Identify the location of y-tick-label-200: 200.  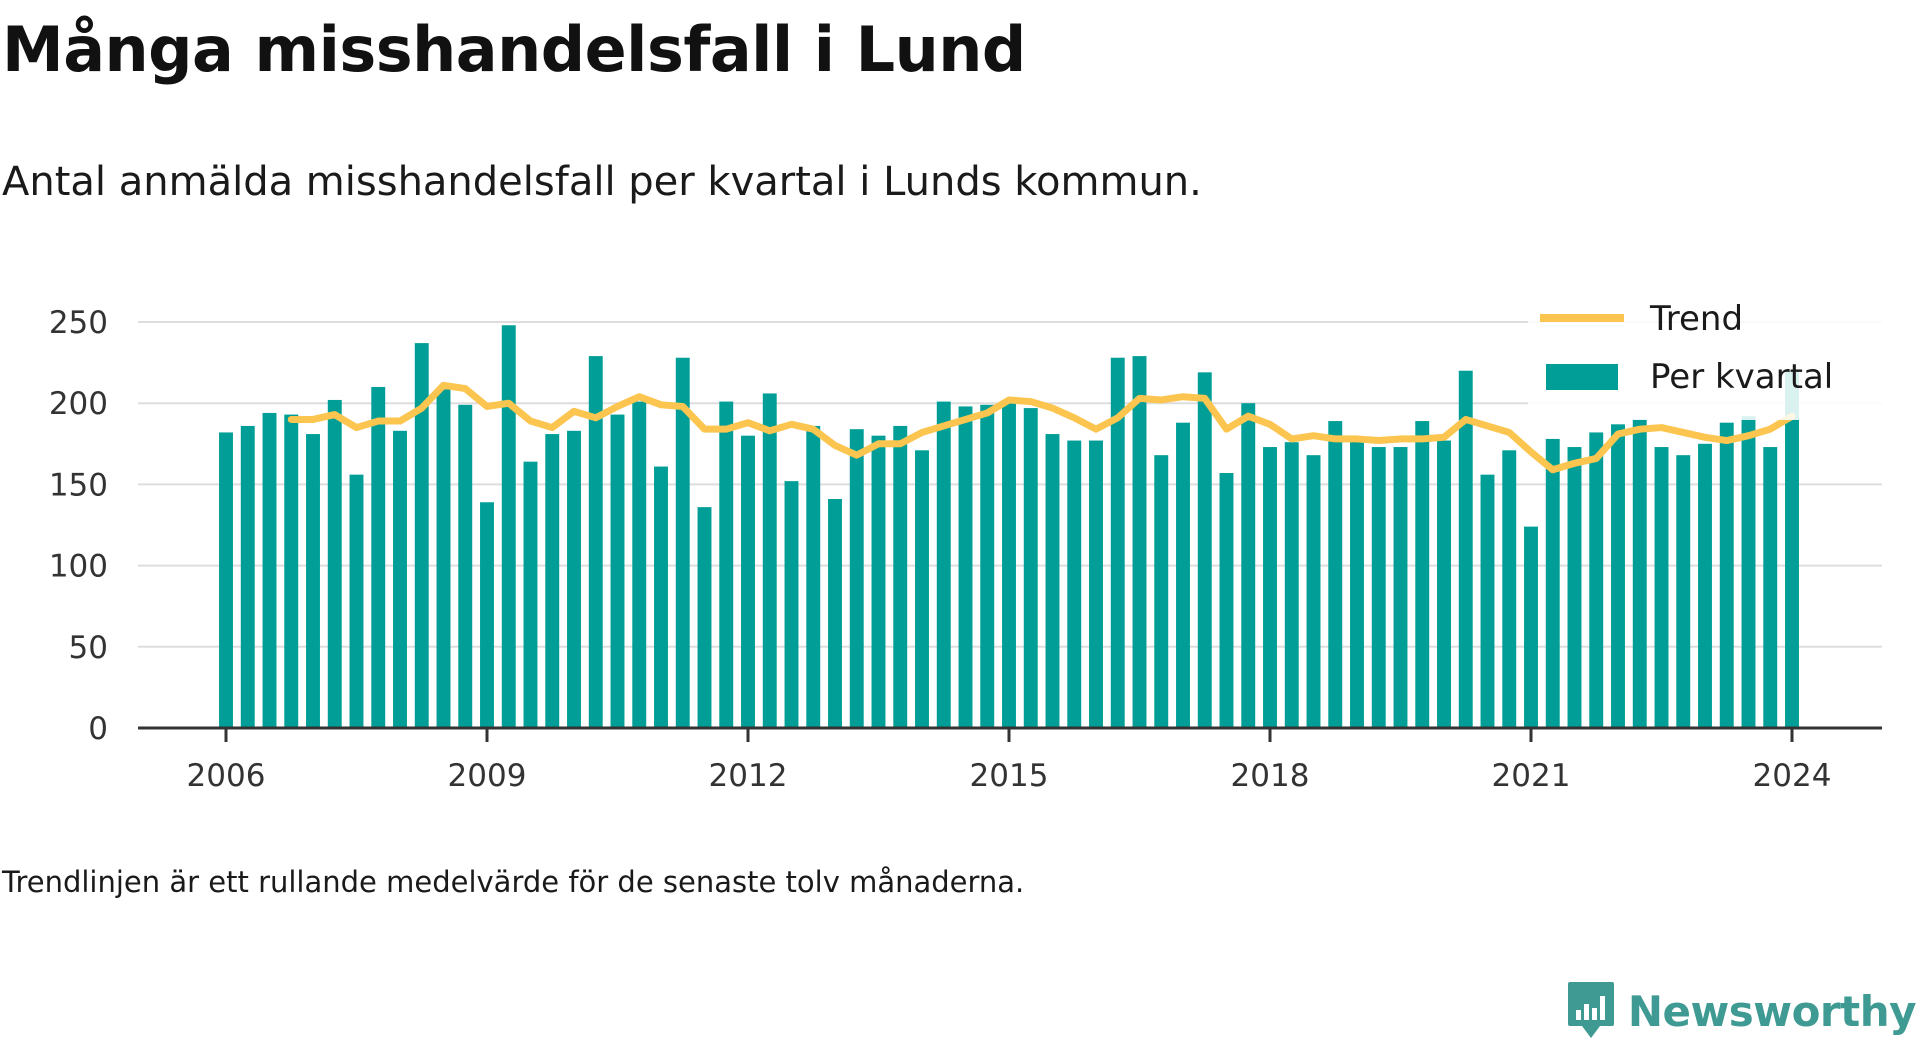
(78, 404).